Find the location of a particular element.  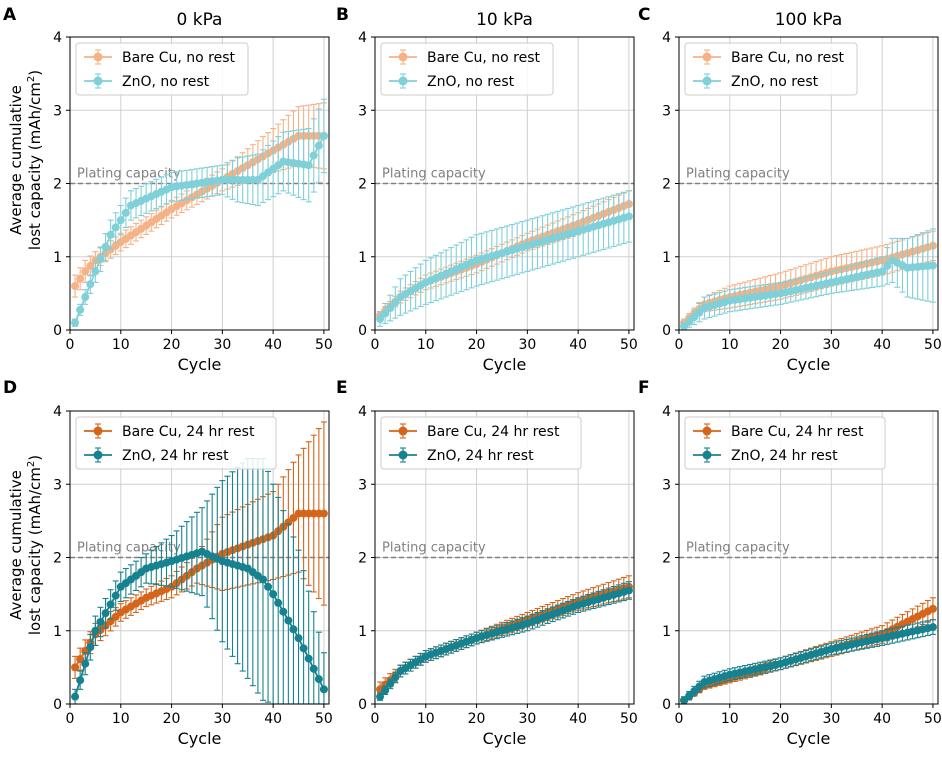

panel-letter: B is located at coordinates (342, 15).